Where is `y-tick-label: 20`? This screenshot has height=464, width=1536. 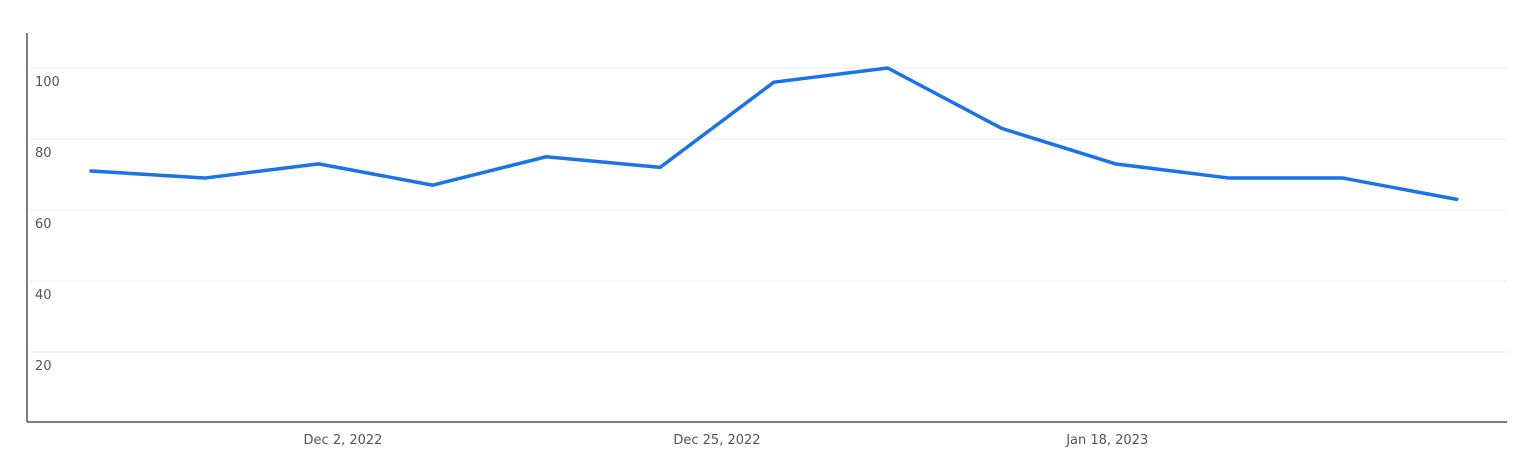 y-tick-label: 20 is located at coordinates (43, 366).